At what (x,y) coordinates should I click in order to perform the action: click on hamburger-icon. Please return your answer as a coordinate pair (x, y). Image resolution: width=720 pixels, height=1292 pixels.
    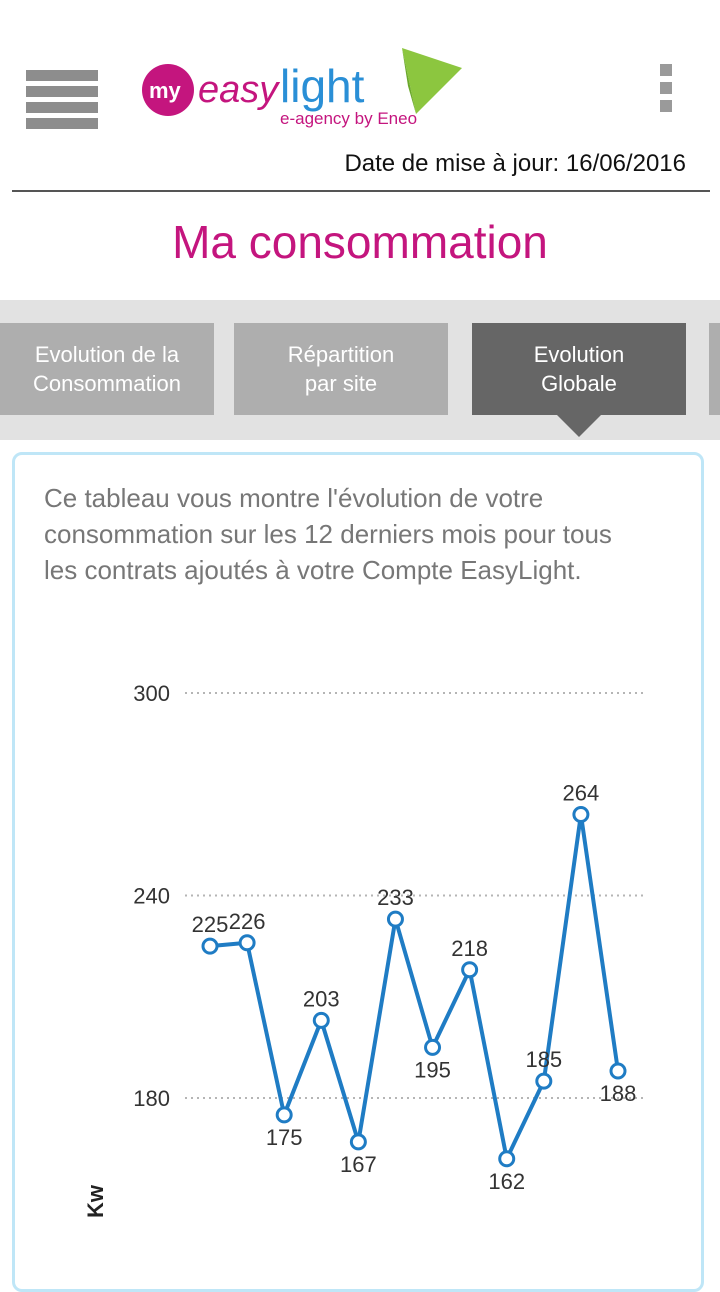
    Looking at the image, I should click on (62, 101).